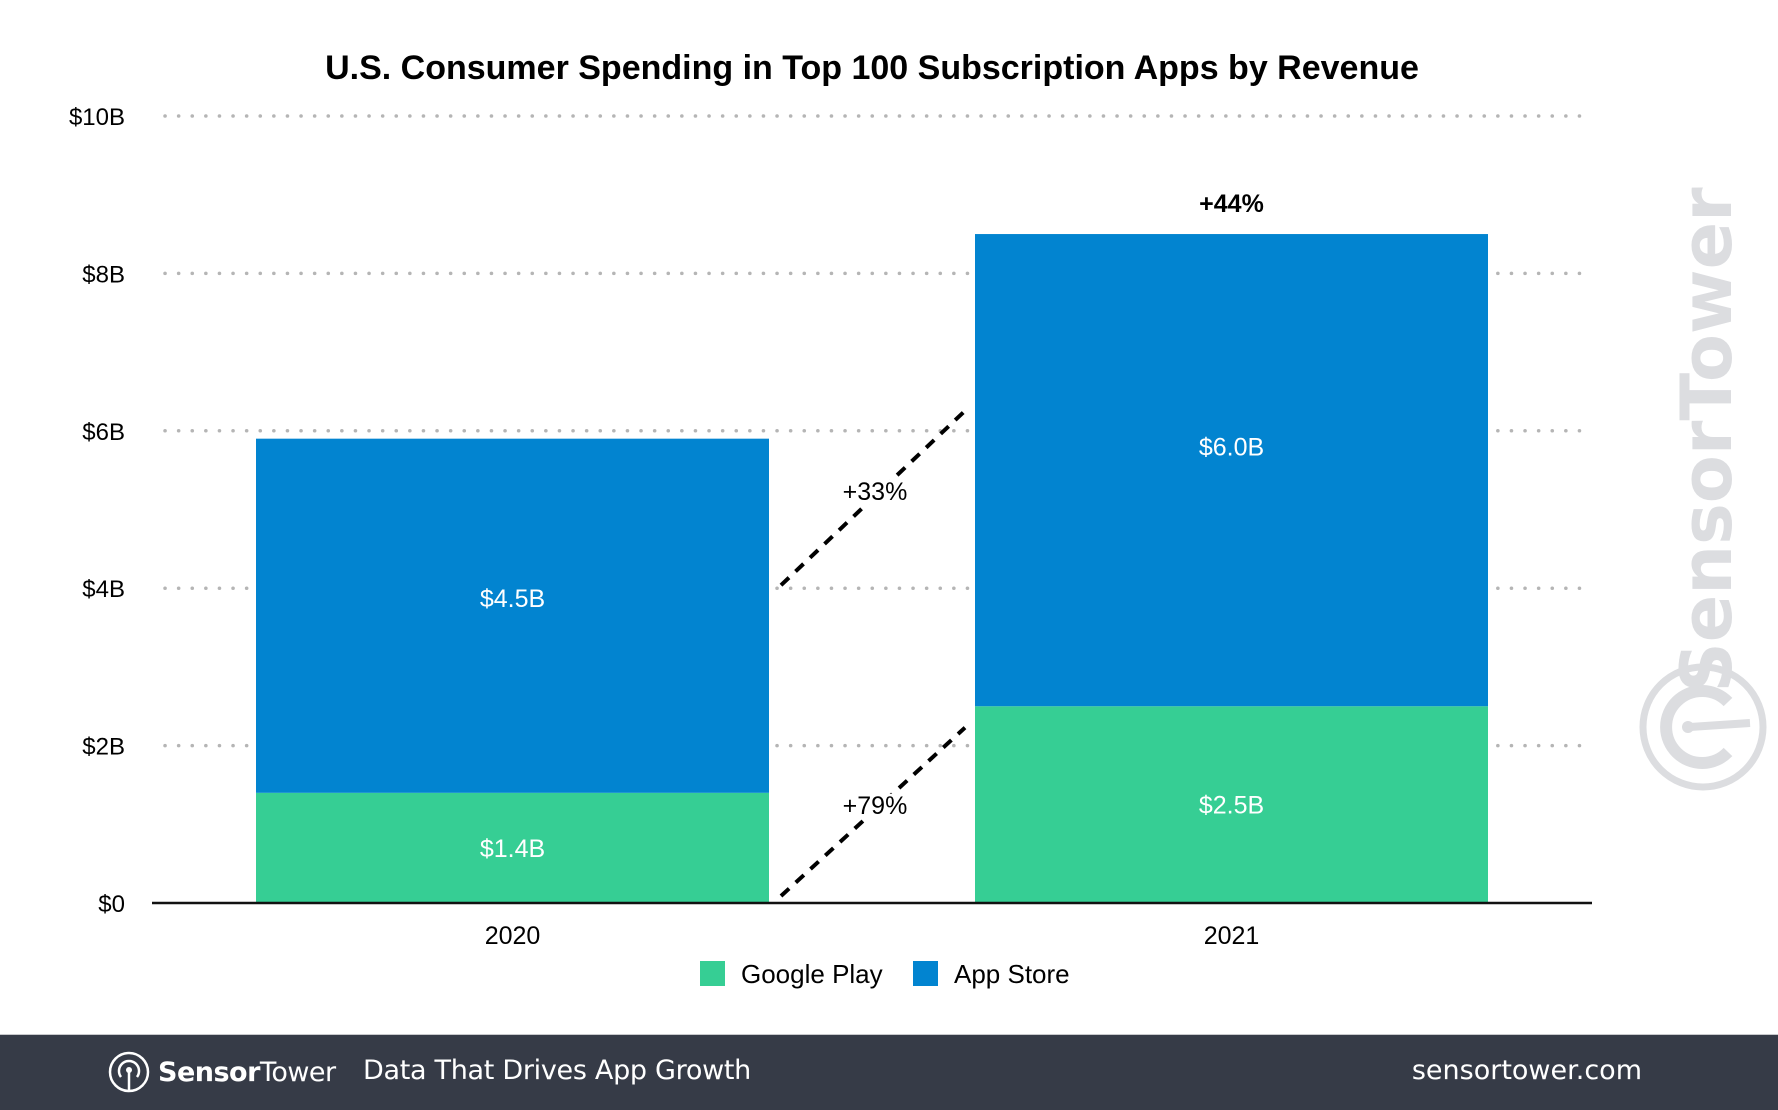 The height and width of the screenshot is (1110, 1778). I want to click on bar-app-store-2021, so click(1231, 470).